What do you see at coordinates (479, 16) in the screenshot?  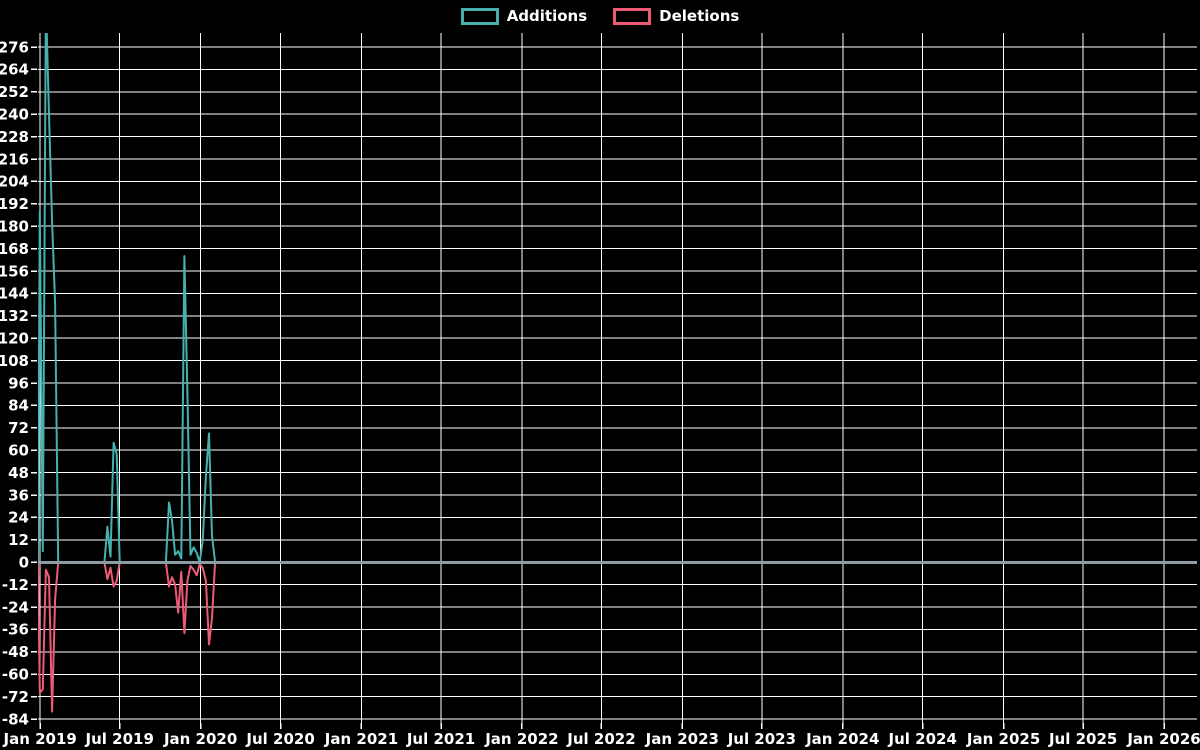 I see `additions-swatch-icon` at bounding box center [479, 16].